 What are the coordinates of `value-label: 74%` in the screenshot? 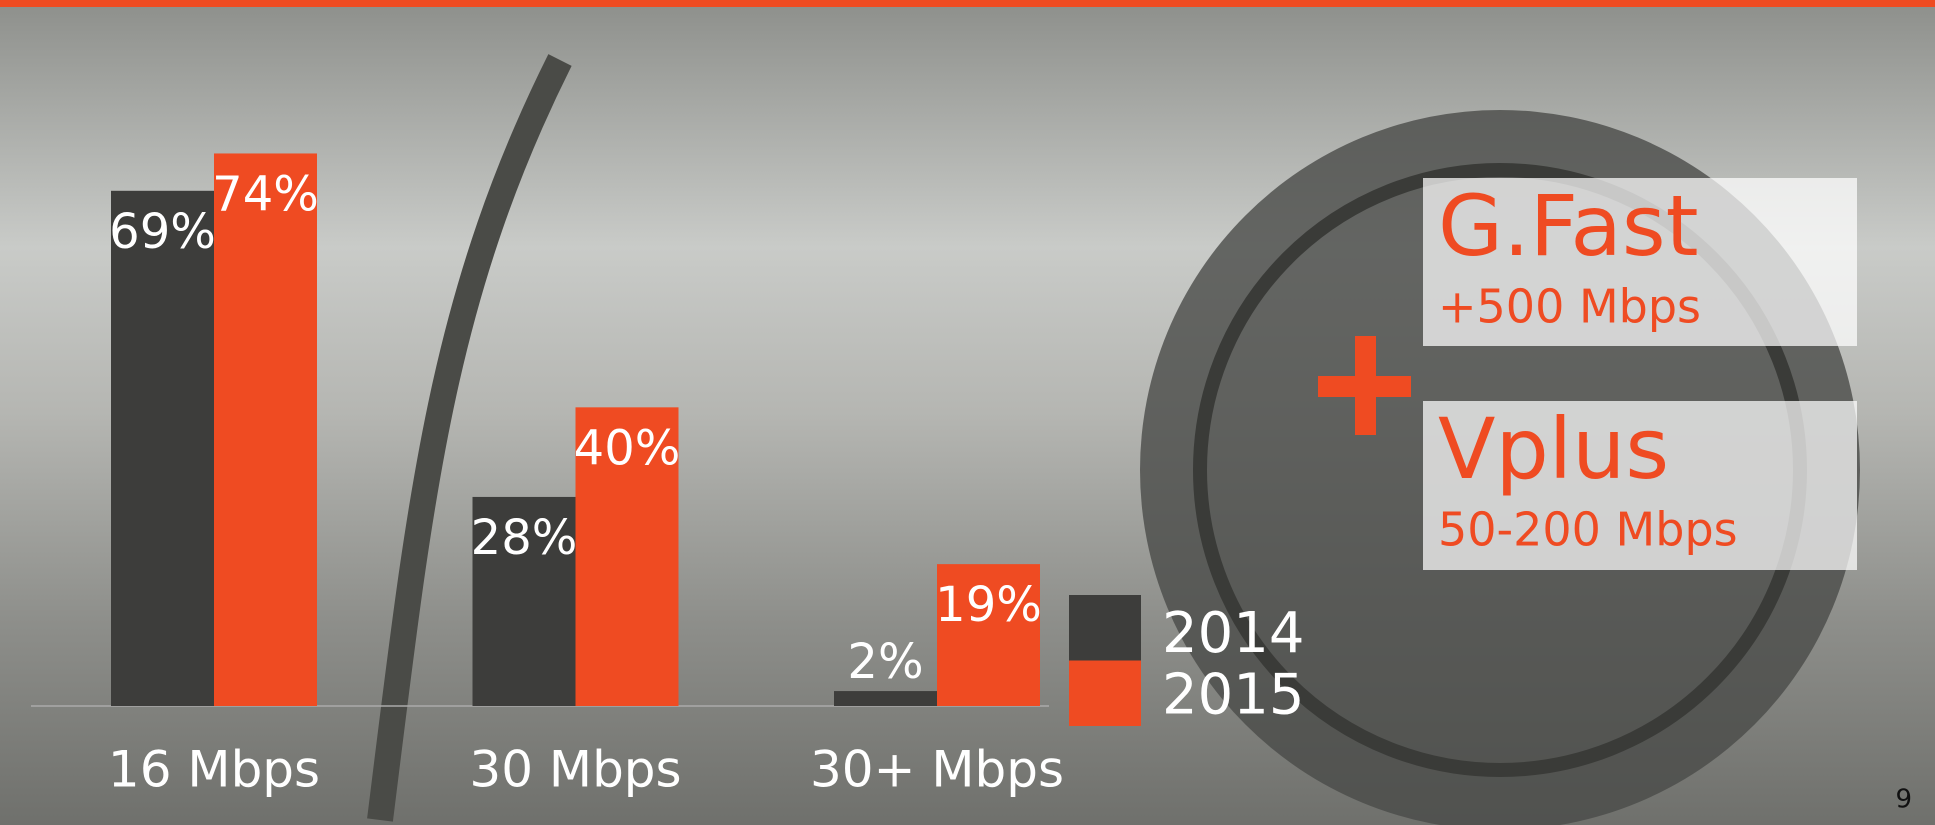 It's located at (265, 194).